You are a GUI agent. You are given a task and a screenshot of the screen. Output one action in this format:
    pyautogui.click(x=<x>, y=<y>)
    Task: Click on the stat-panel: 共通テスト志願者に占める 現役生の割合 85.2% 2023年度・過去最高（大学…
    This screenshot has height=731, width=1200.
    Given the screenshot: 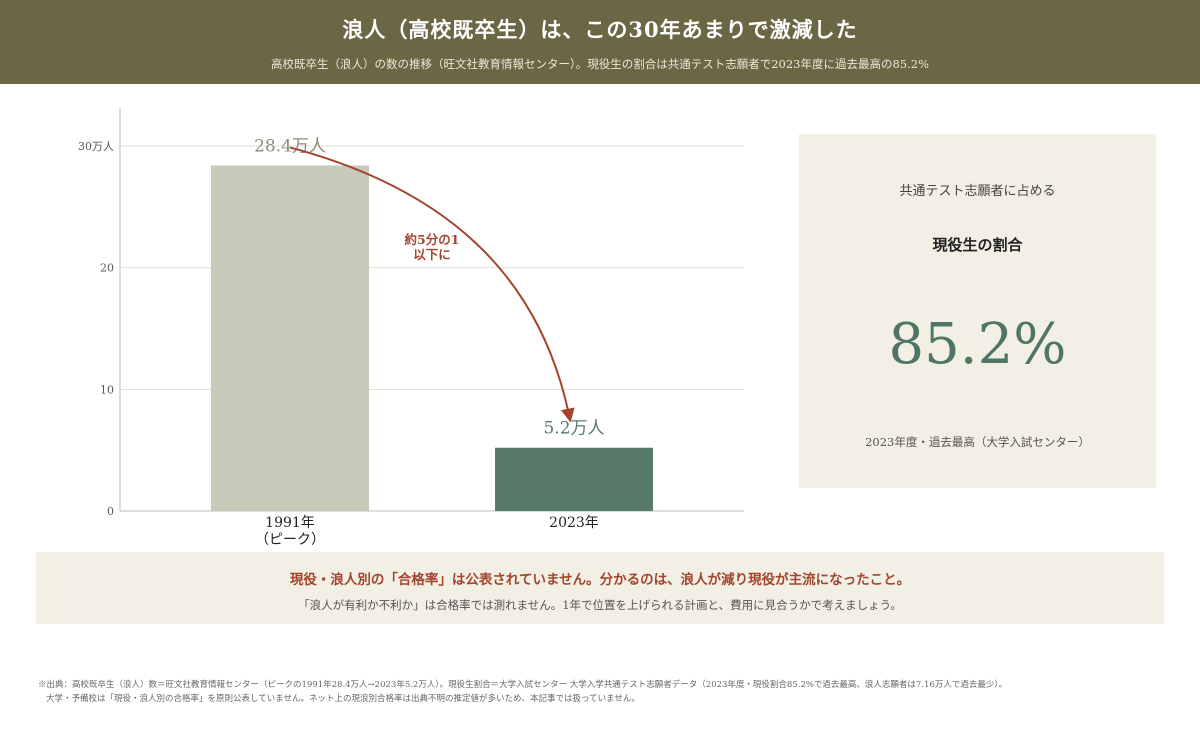 What is the action you would take?
    pyautogui.click(x=977, y=311)
    